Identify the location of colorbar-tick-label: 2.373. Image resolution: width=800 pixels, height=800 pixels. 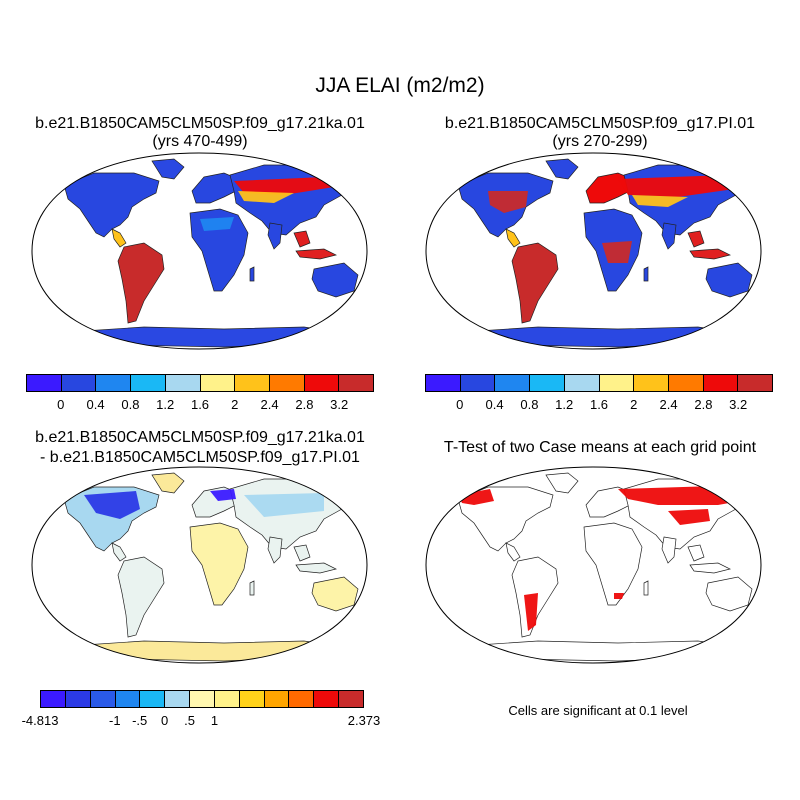
(364, 720).